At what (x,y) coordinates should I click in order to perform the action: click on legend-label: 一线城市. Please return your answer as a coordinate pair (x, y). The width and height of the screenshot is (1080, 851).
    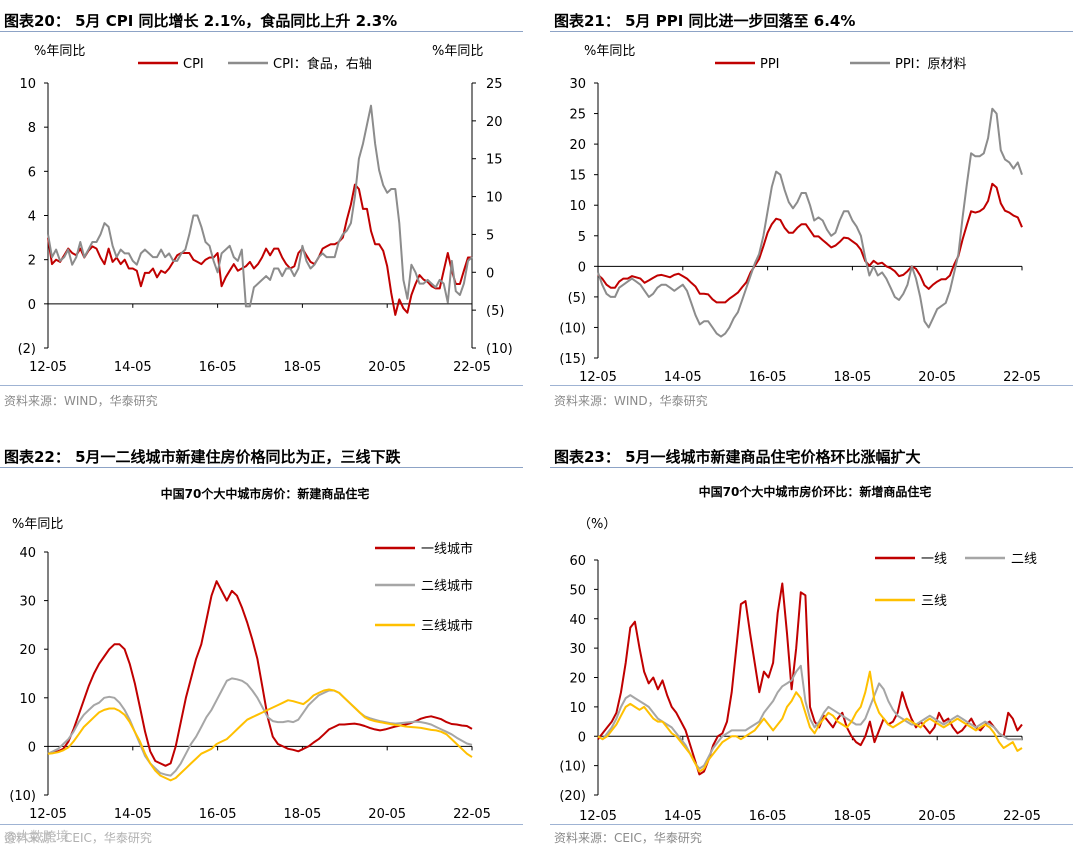
    Looking at the image, I should click on (447, 549).